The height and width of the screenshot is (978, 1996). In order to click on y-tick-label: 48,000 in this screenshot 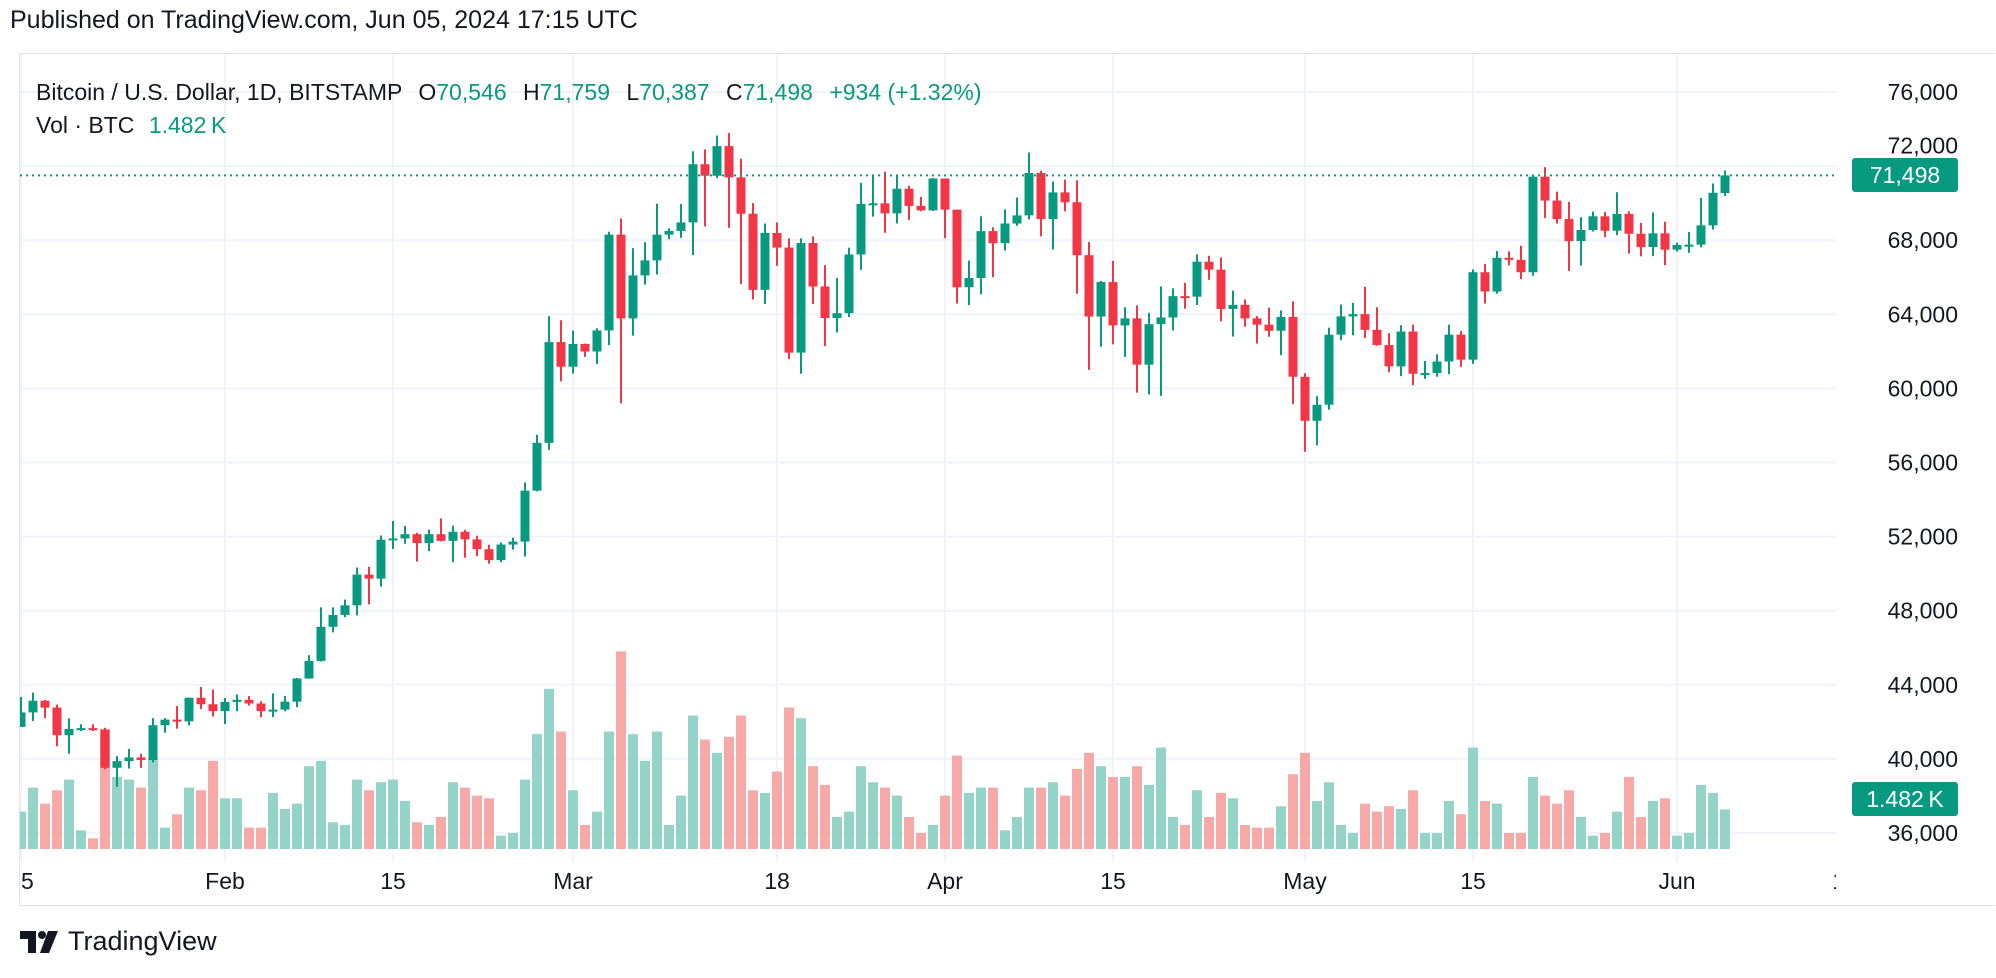, I will do `click(1923, 611)`.